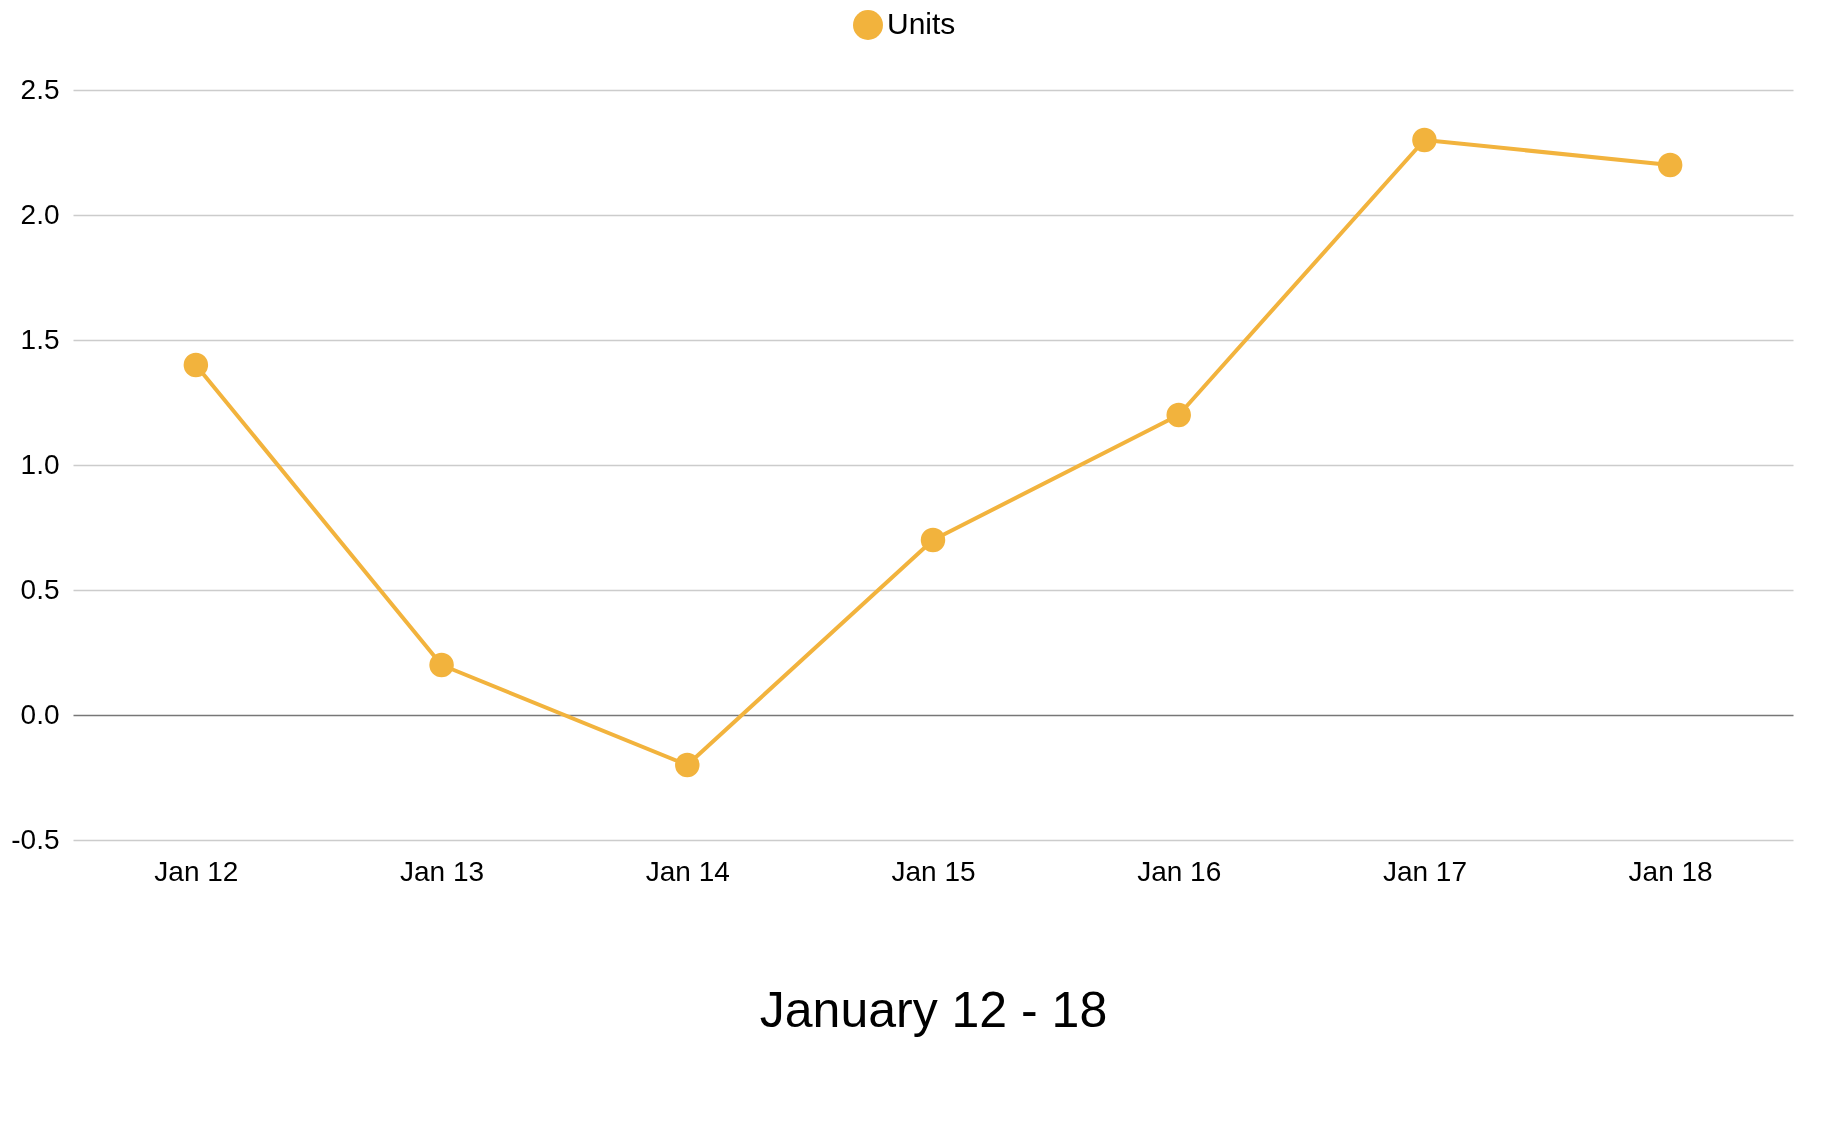 The width and height of the screenshot is (1844, 1148). Describe the element at coordinates (35, 839) in the screenshot. I see `y-tick-label: -0.5` at that location.